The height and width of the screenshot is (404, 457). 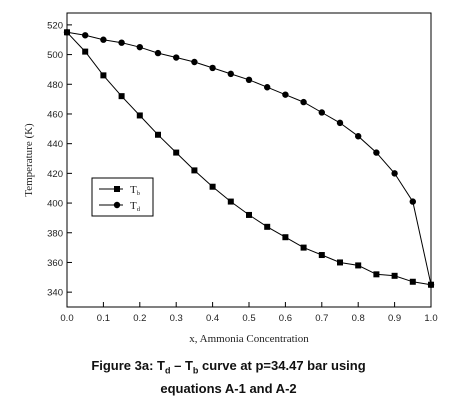 What do you see at coordinates (55, 233) in the screenshot?
I see `y-tick-label: 380` at bounding box center [55, 233].